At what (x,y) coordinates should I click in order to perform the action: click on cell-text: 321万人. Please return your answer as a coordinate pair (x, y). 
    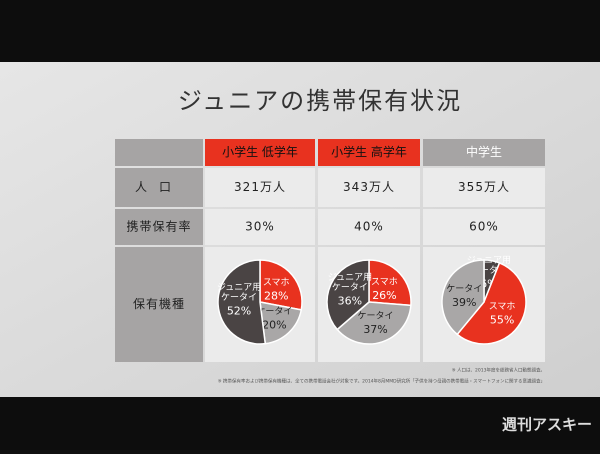
    Looking at the image, I should click on (260, 187).